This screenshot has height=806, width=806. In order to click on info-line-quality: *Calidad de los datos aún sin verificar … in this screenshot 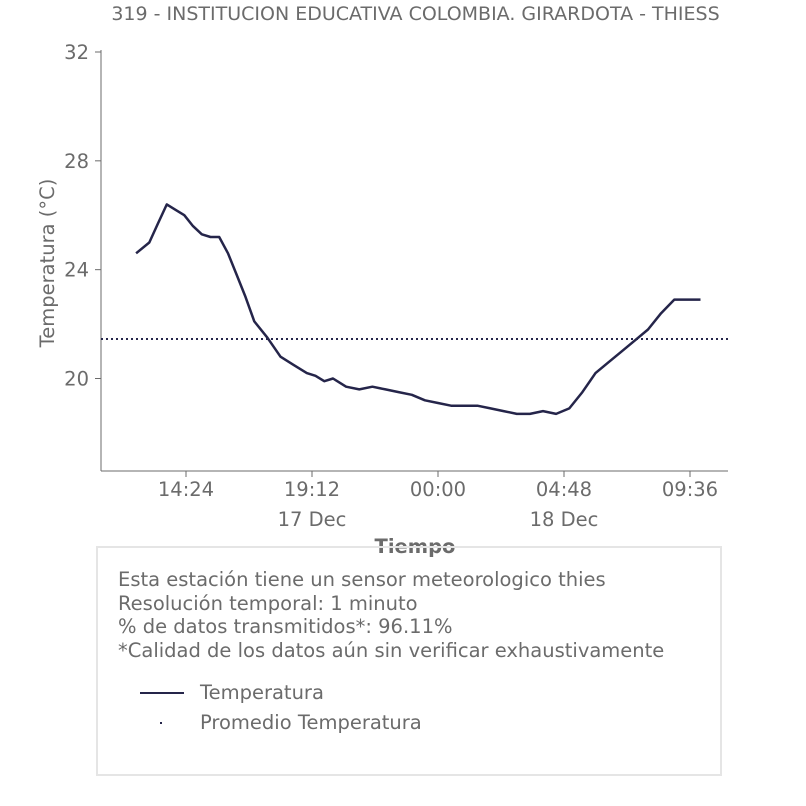, I will do `click(391, 650)`.